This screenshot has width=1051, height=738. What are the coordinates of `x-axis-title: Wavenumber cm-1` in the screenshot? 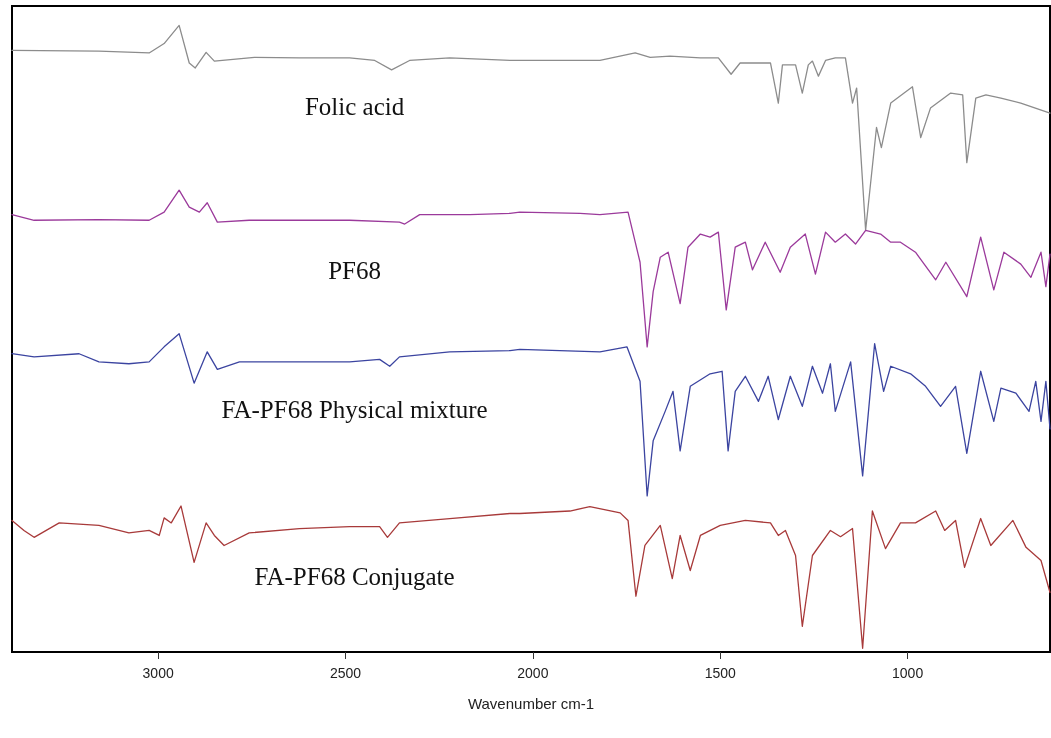 It's located at (531, 703).